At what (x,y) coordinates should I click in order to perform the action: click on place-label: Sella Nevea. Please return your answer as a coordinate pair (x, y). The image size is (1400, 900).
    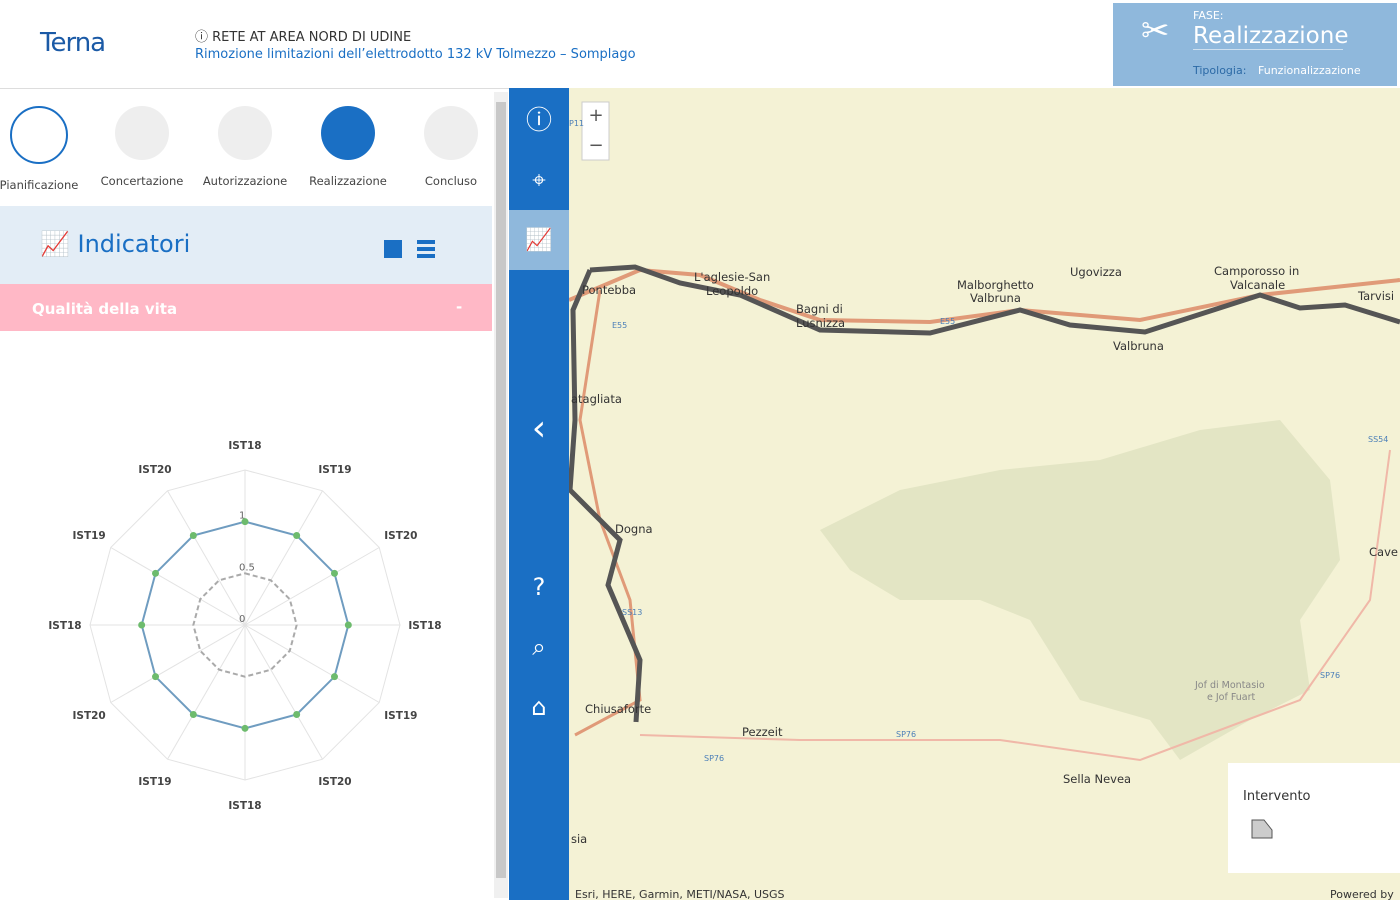
    Looking at the image, I should click on (1097, 779).